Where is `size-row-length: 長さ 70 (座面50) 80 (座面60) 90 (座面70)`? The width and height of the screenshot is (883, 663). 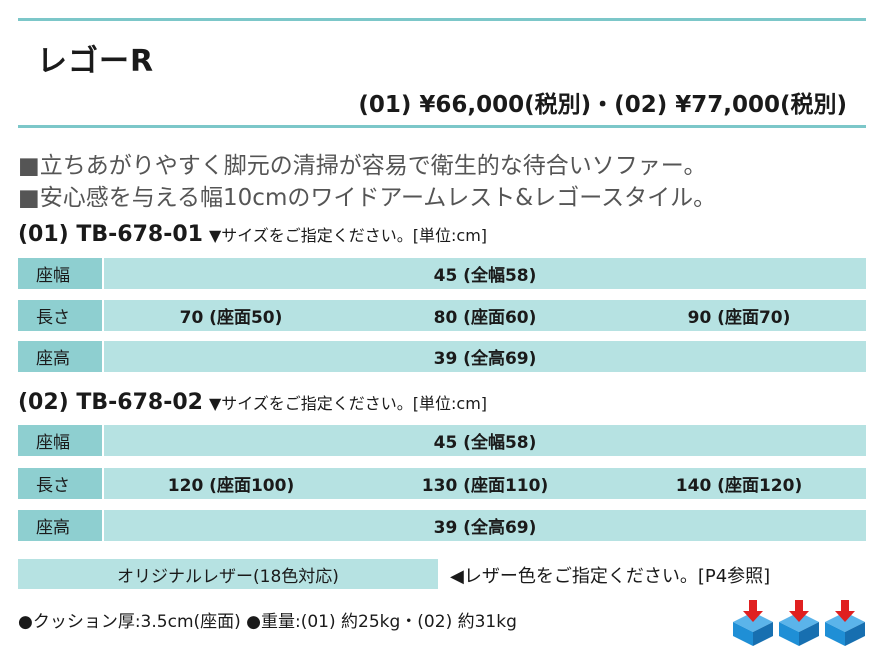 size-row-length: 長さ 70 (座面50) 80 (座面60) 90 (座面70) is located at coordinates (442, 315).